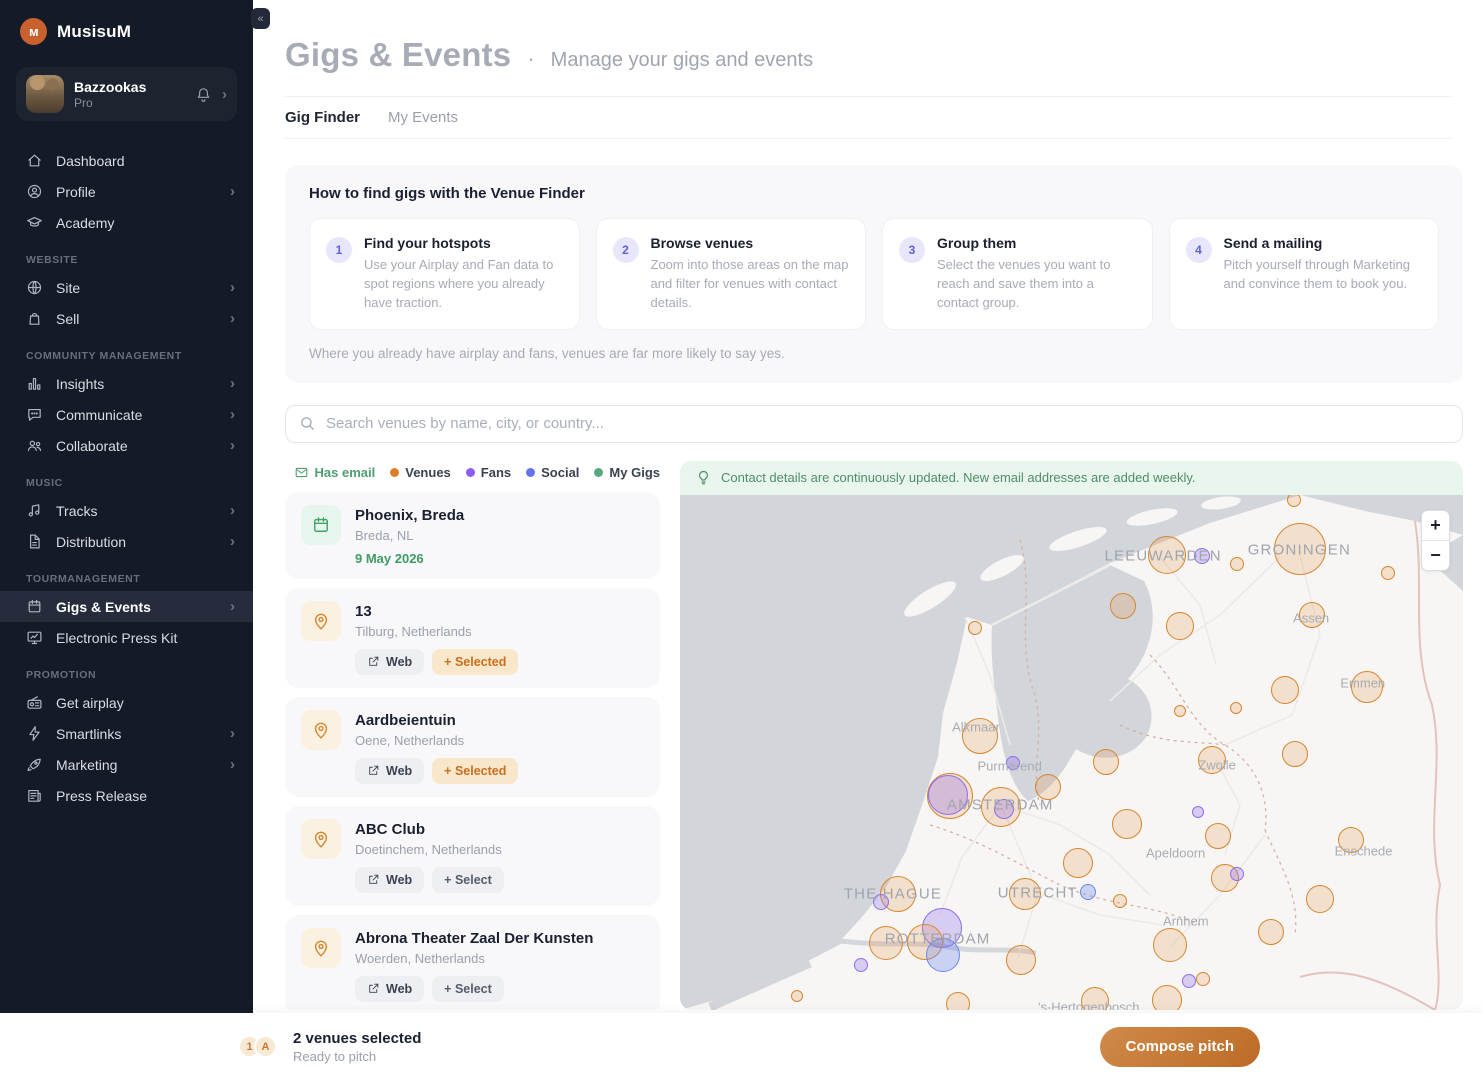 The height and width of the screenshot is (1080, 1483). I want to click on sidebar-item-gigs-events: Gigs & Events ›, so click(126, 606).